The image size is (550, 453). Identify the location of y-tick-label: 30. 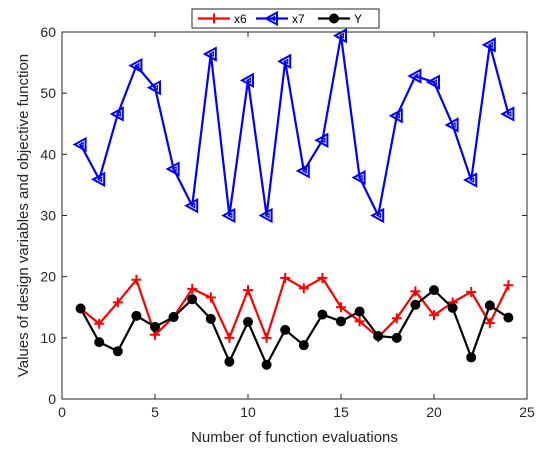
(48, 216).